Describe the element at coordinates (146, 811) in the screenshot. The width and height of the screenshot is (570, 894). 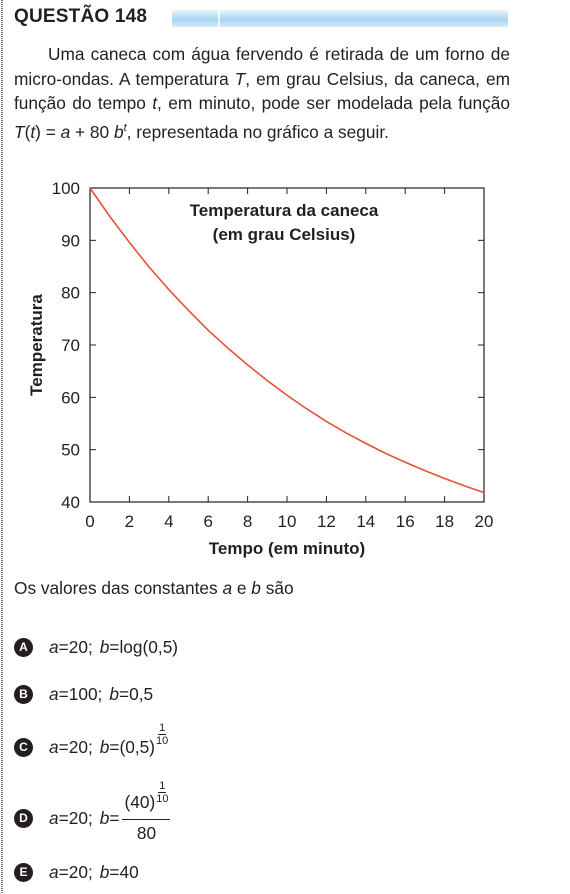
I see `option-d-fraction: (40) 1 10 80` at that location.